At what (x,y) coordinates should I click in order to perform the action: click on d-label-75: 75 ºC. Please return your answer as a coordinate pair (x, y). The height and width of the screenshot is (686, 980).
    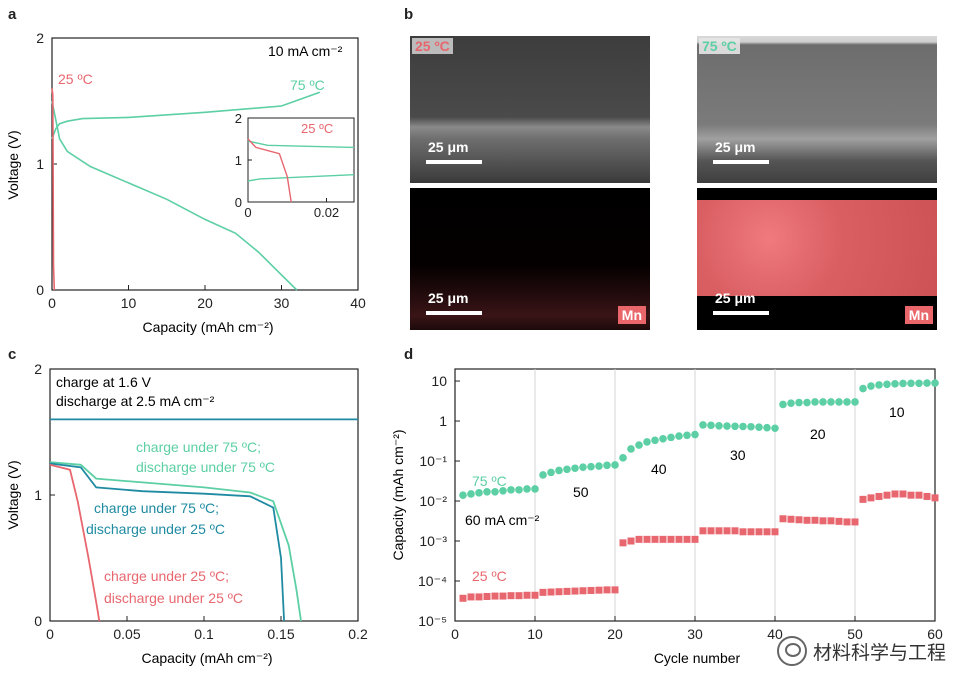
    Looking at the image, I should click on (489, 481).